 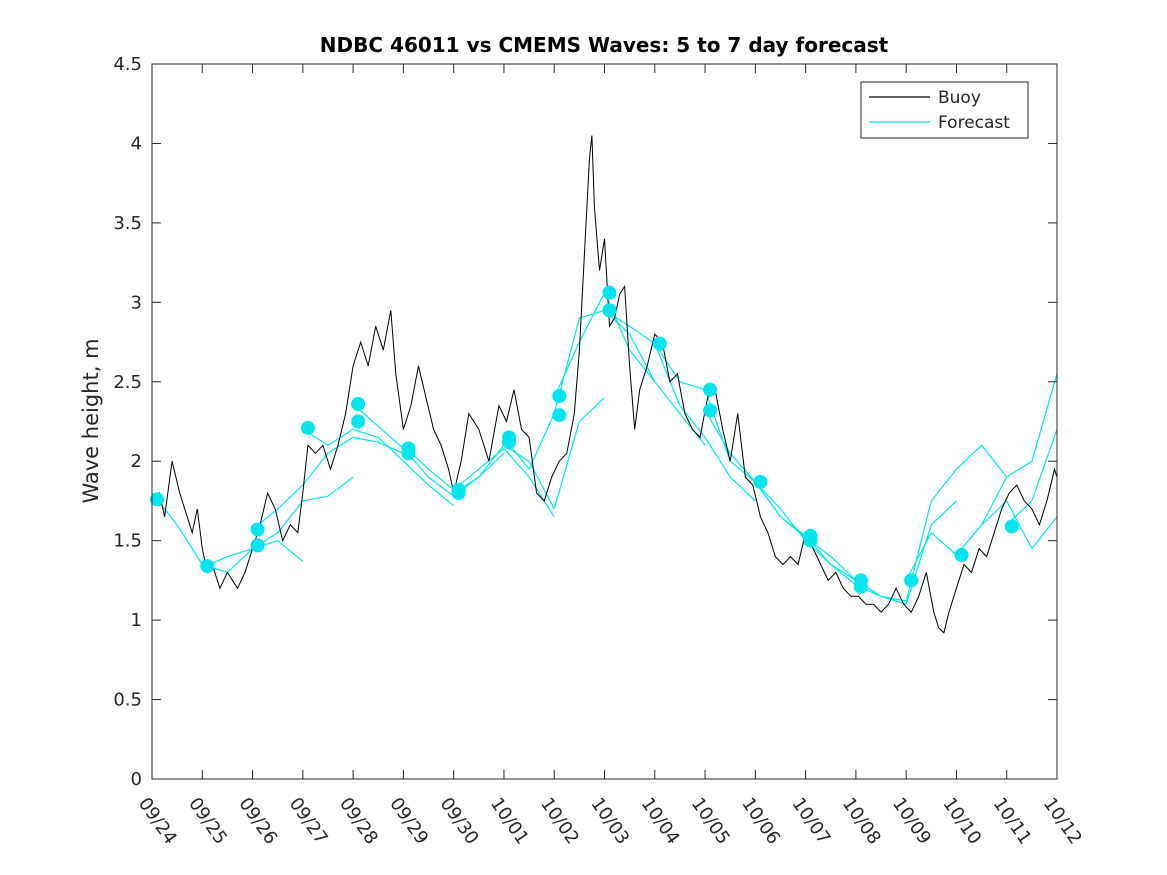 I want to click on y-axis-label: Wave height, m, so click(x=91, y=420).